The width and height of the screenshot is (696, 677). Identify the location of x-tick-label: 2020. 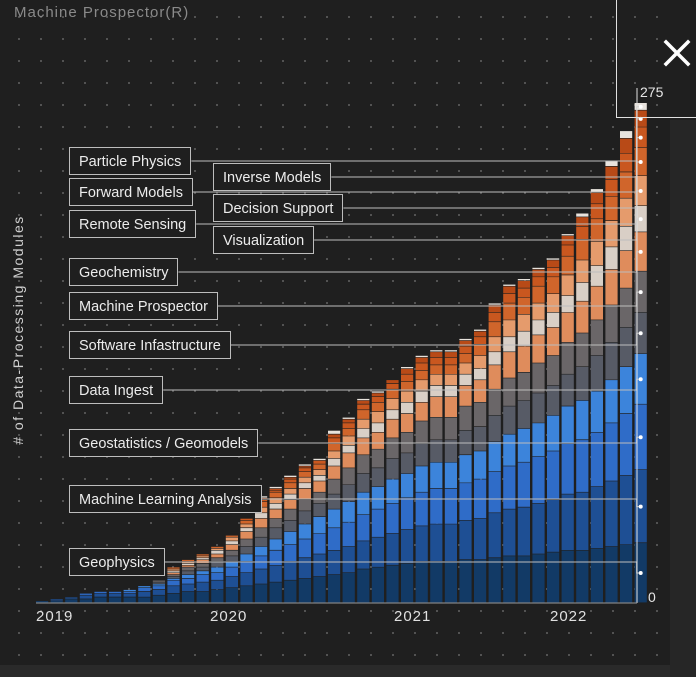
(228, 616).